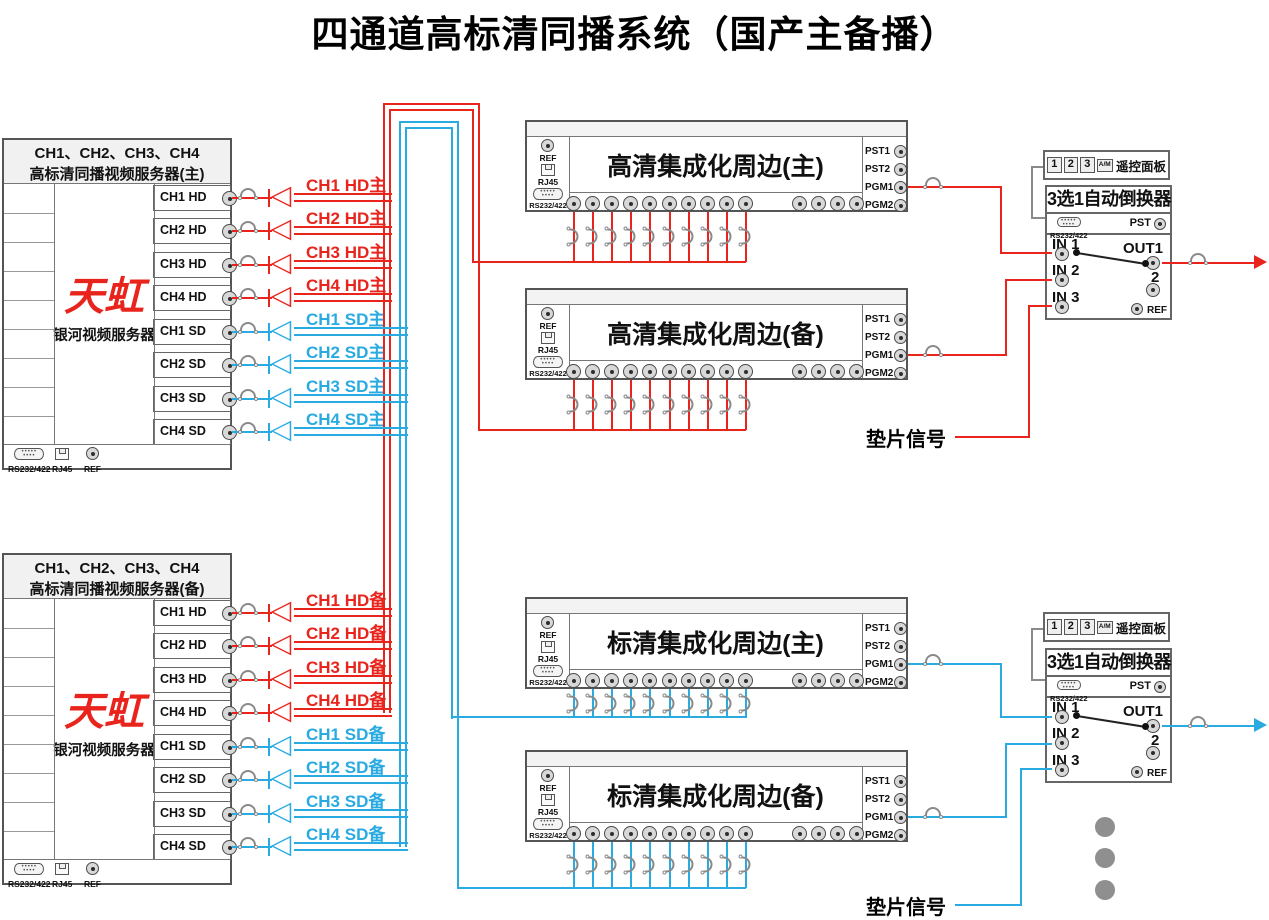 The height and width of the screenshot is (920, 1269). What do you see at coordinates (195, 713) in the screenshot?
I see `port-ch4-hd: CH4 HD` at bounding box center [195, 713].